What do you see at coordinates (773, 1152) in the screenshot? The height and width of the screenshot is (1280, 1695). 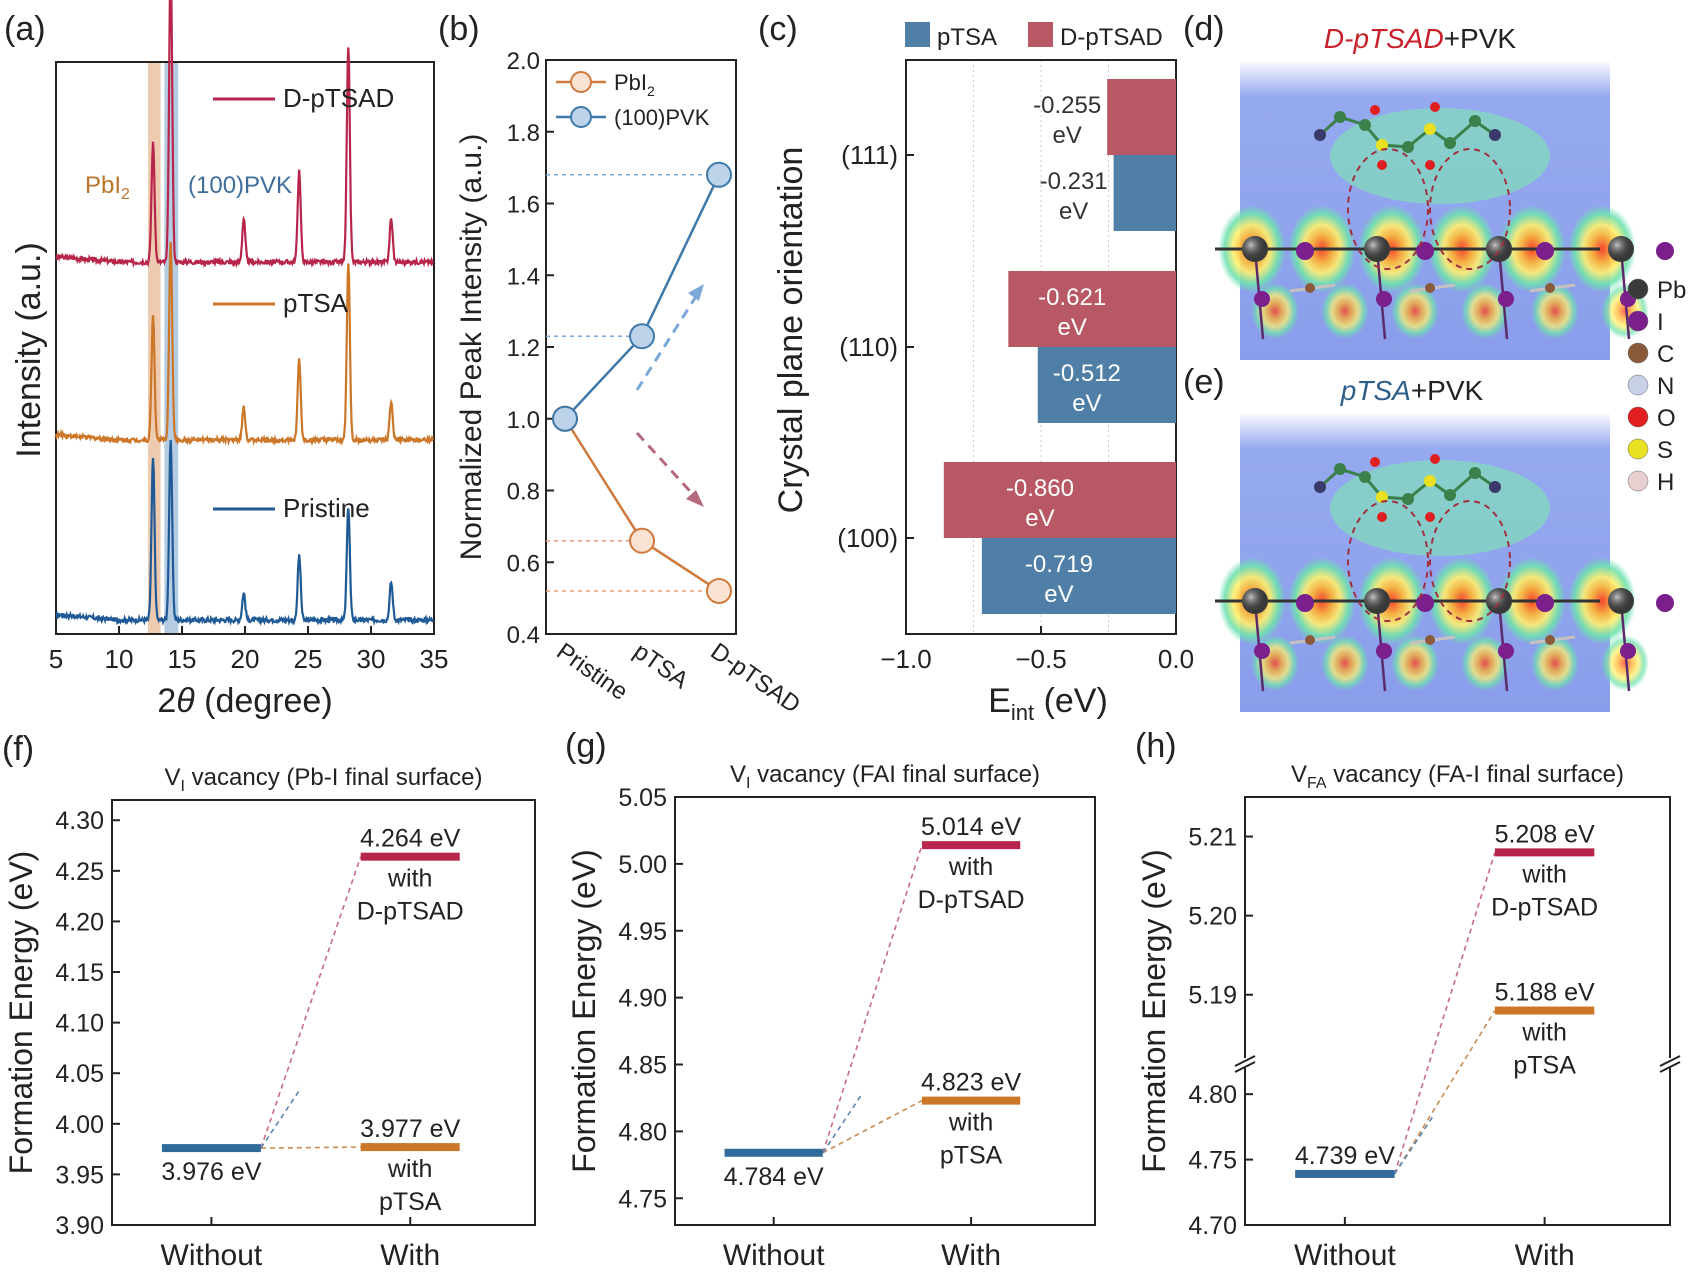 I see `level-without` at bounding box center [773, 1152].